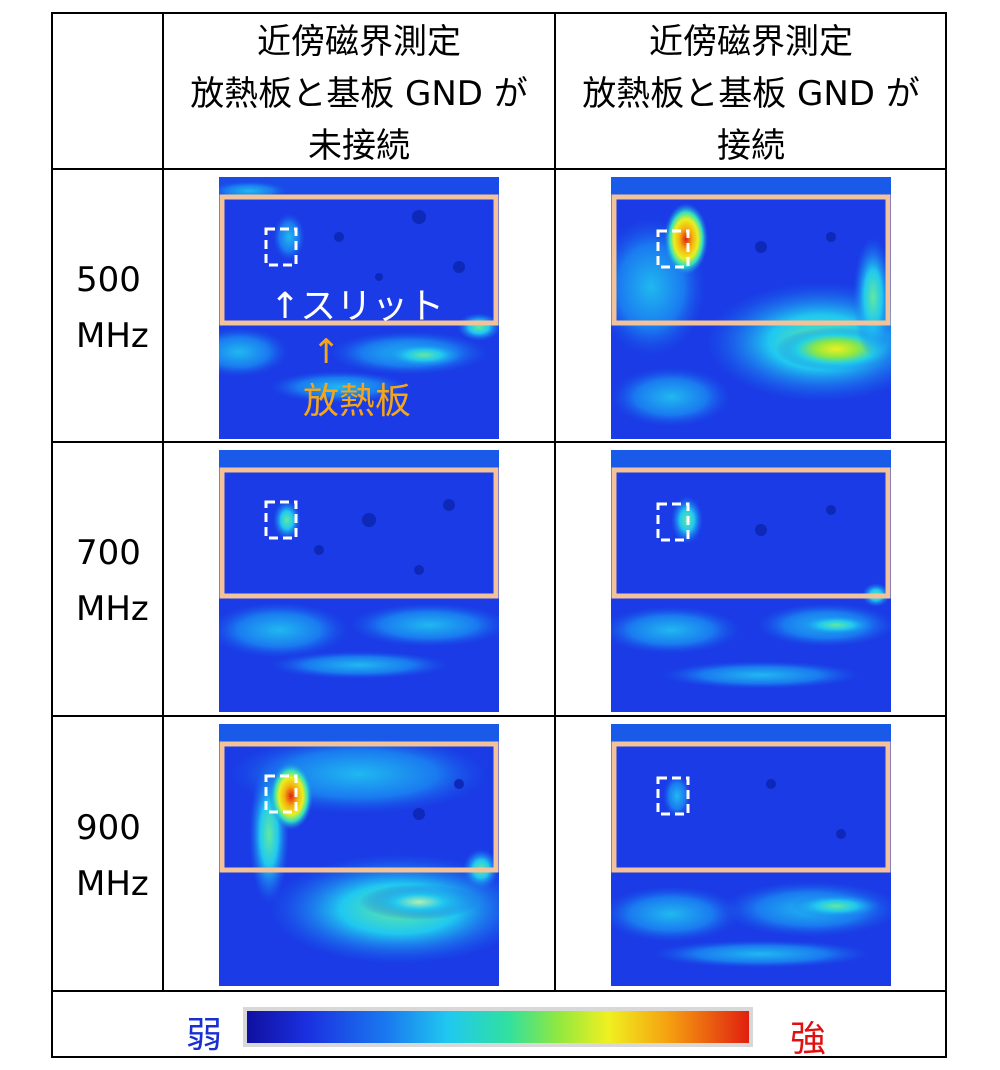 Image resolution: width=1000 pixels, height=1070 pixels. What do you see at coordinates (121, 581) in the screenshot?
I see `row-label-700: 700 MHz` at bounding box center [121, 581].